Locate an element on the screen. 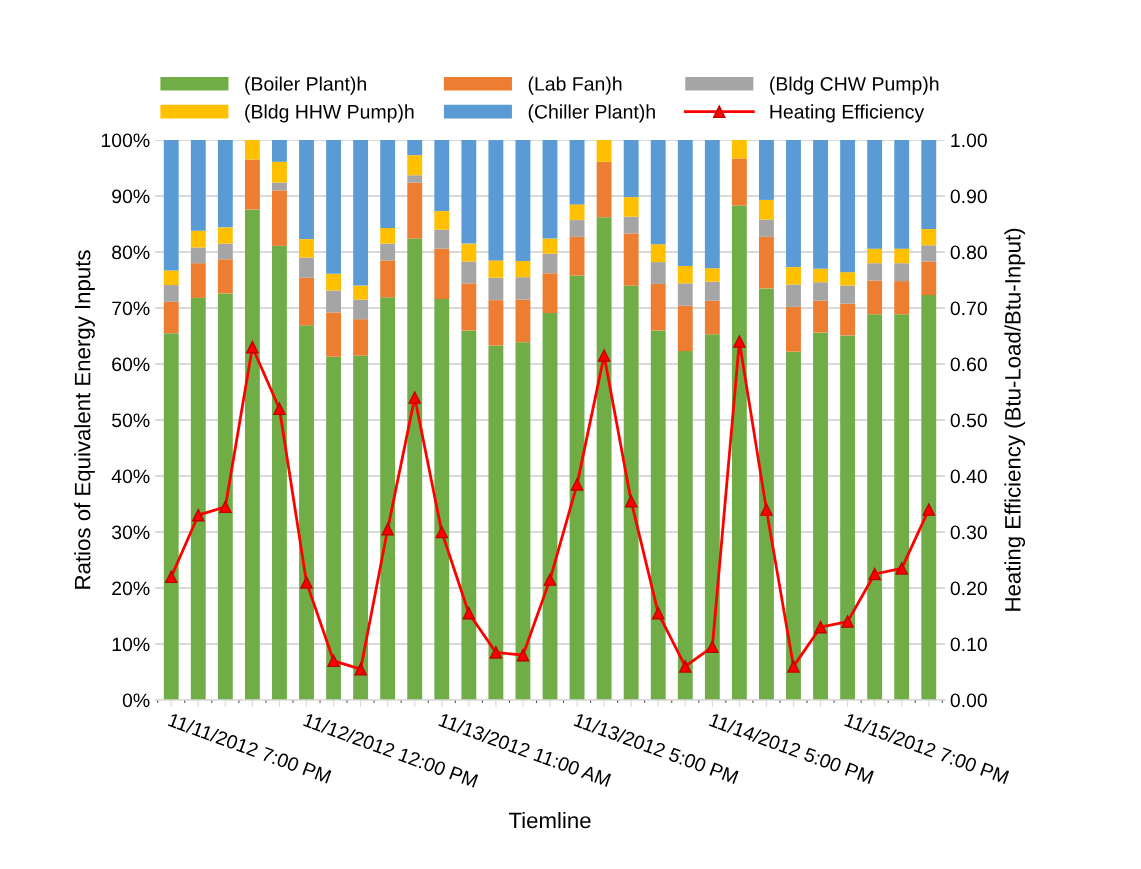 The width and height of the screenshot is (1141, 869). y-tick-label: 100% is located at coordinates (125, 140).